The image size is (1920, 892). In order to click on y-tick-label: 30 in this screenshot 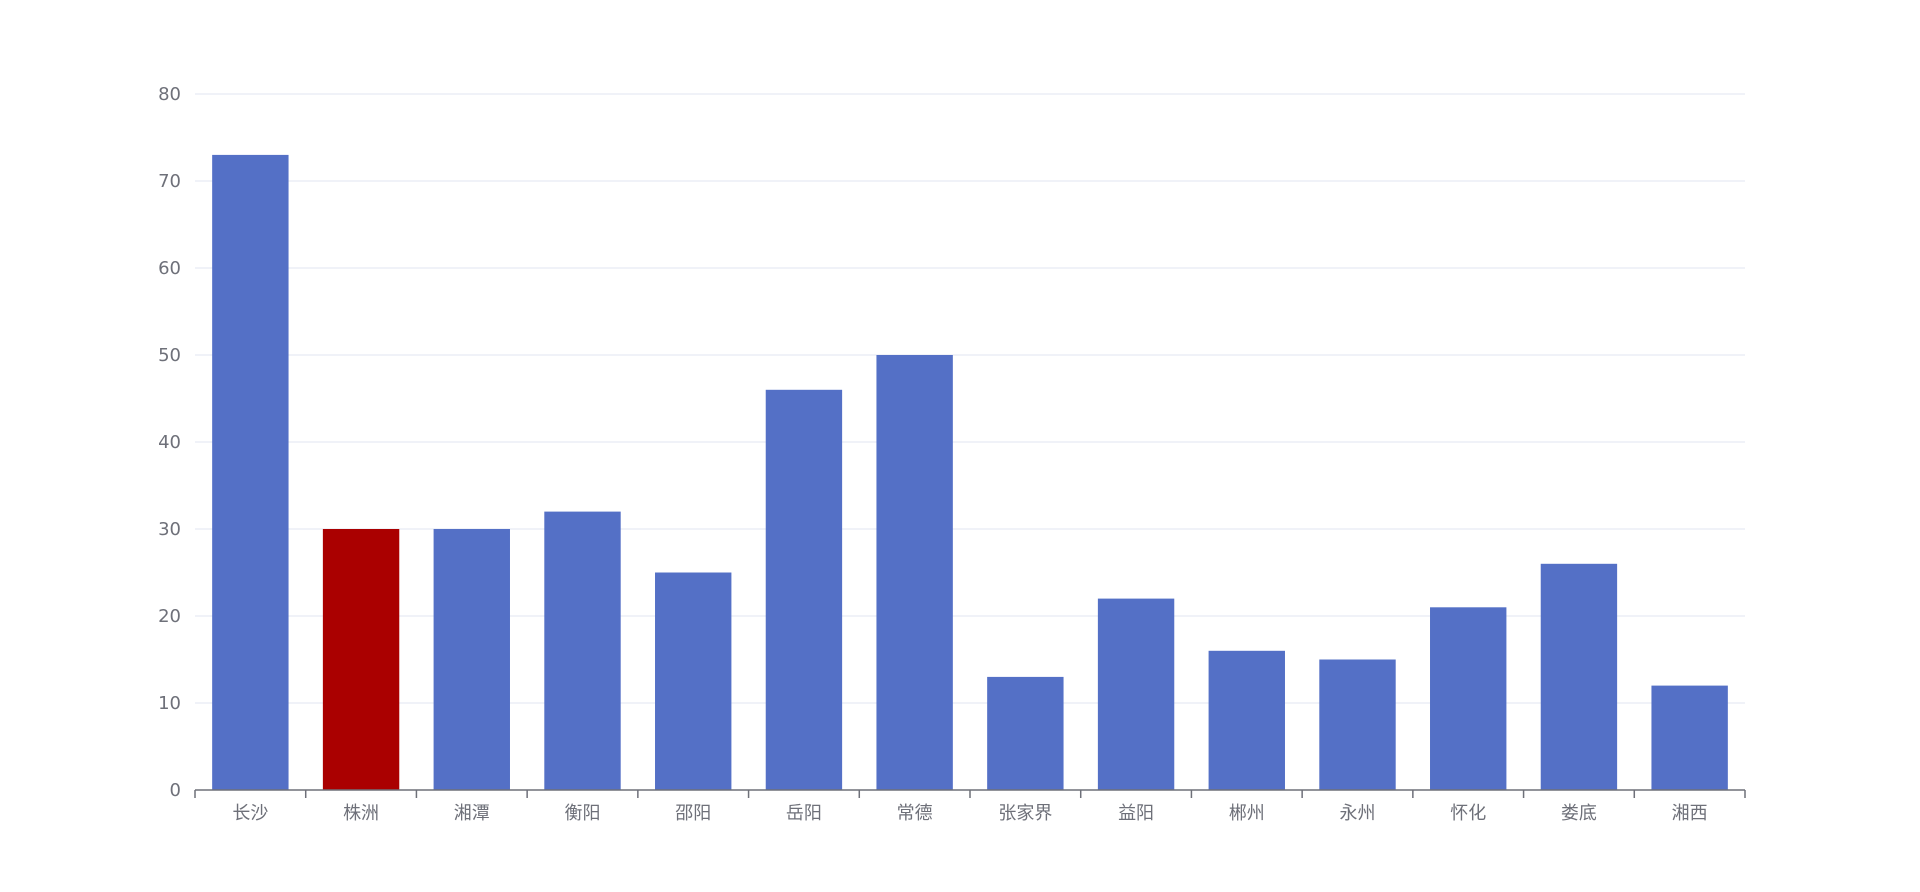, I will do `click(169, 529)`.